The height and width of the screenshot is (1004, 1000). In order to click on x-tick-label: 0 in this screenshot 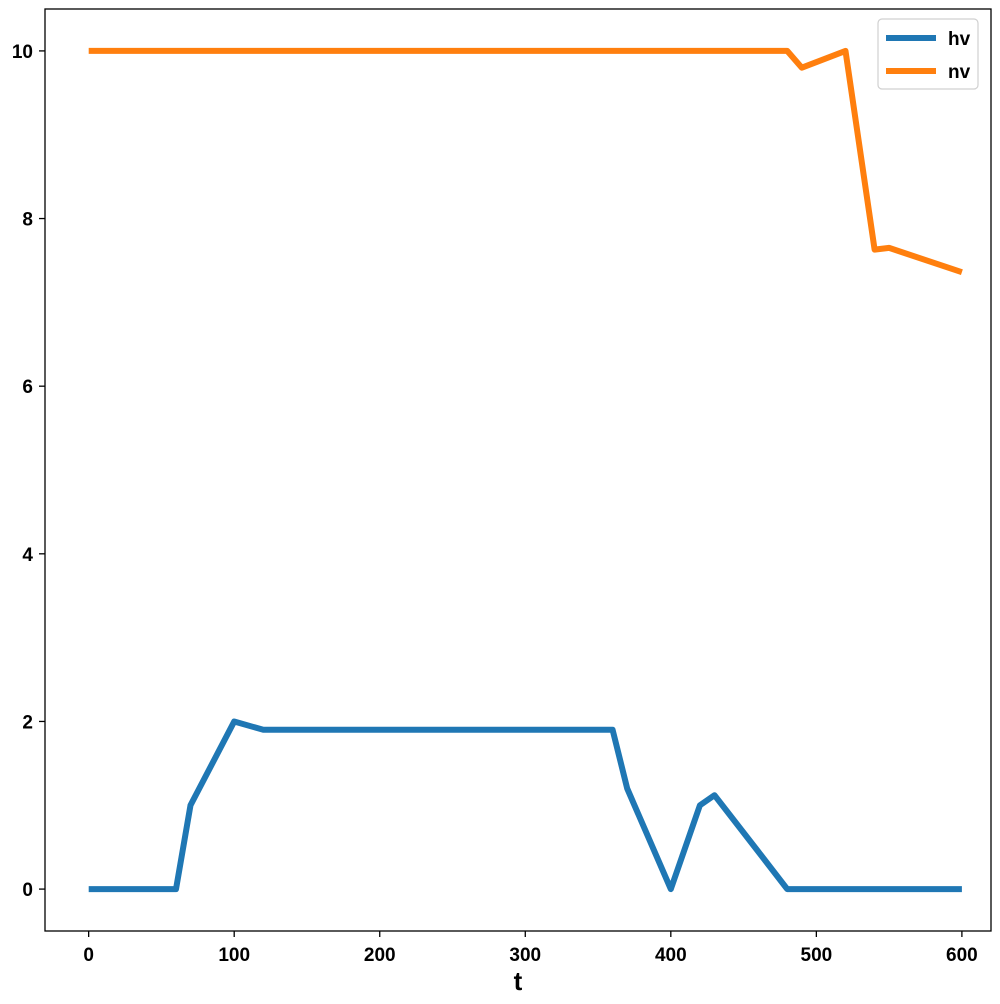, I will do `click(88, 955)`.